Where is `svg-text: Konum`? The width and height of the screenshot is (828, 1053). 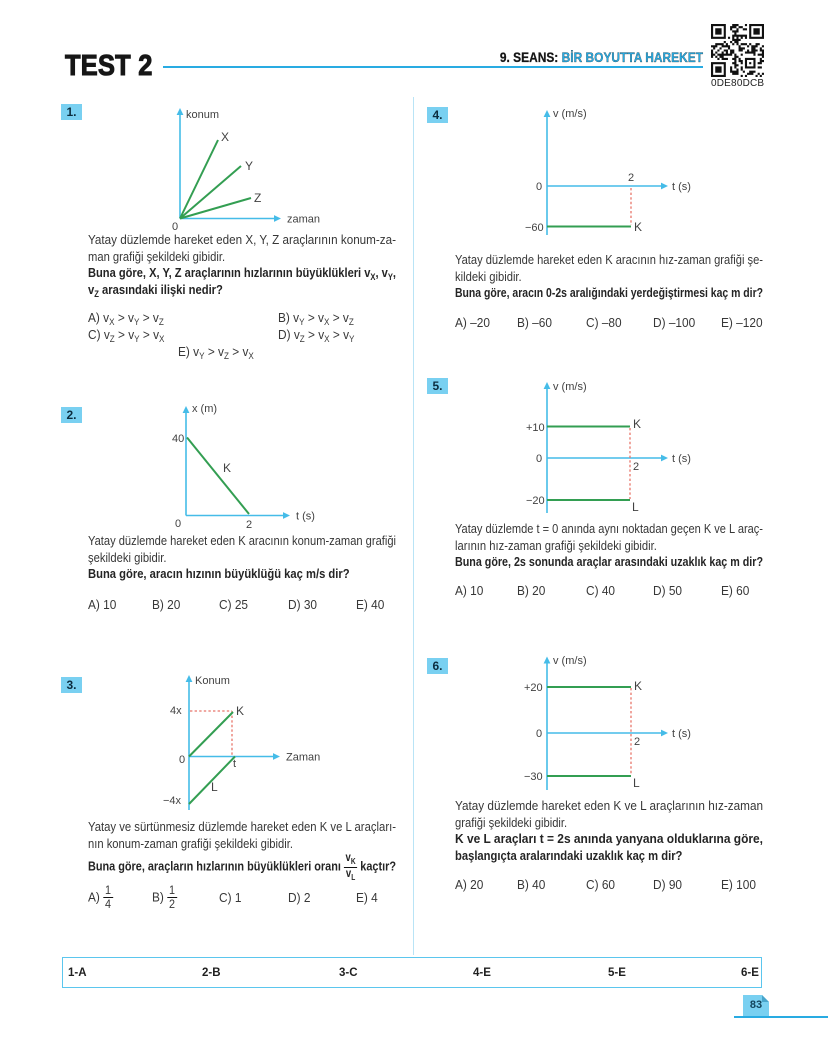 svg-text: Konum is located at coordinates (212, 681).